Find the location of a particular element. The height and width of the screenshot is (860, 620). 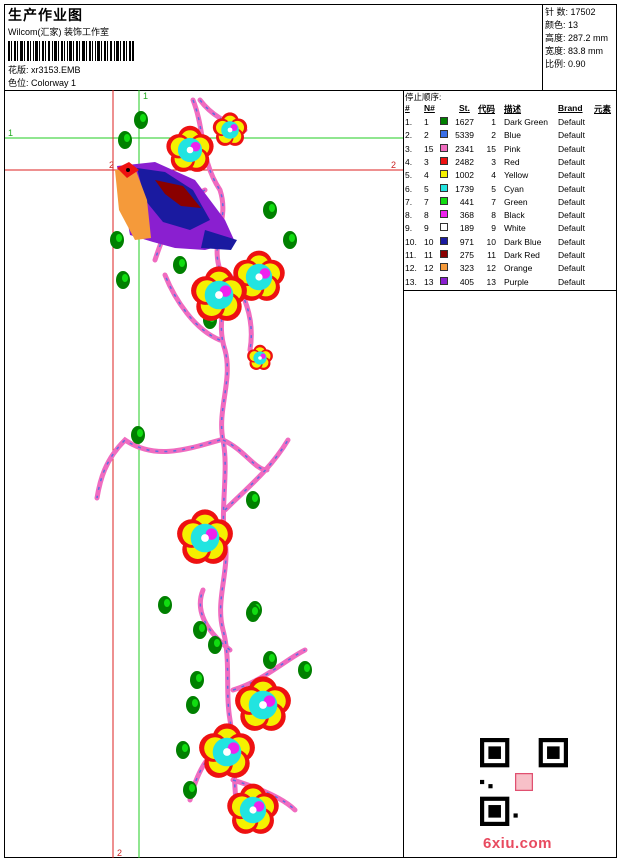

table-row: 4. 3 2482 3 Red Default is located at coordinates (510, 163).